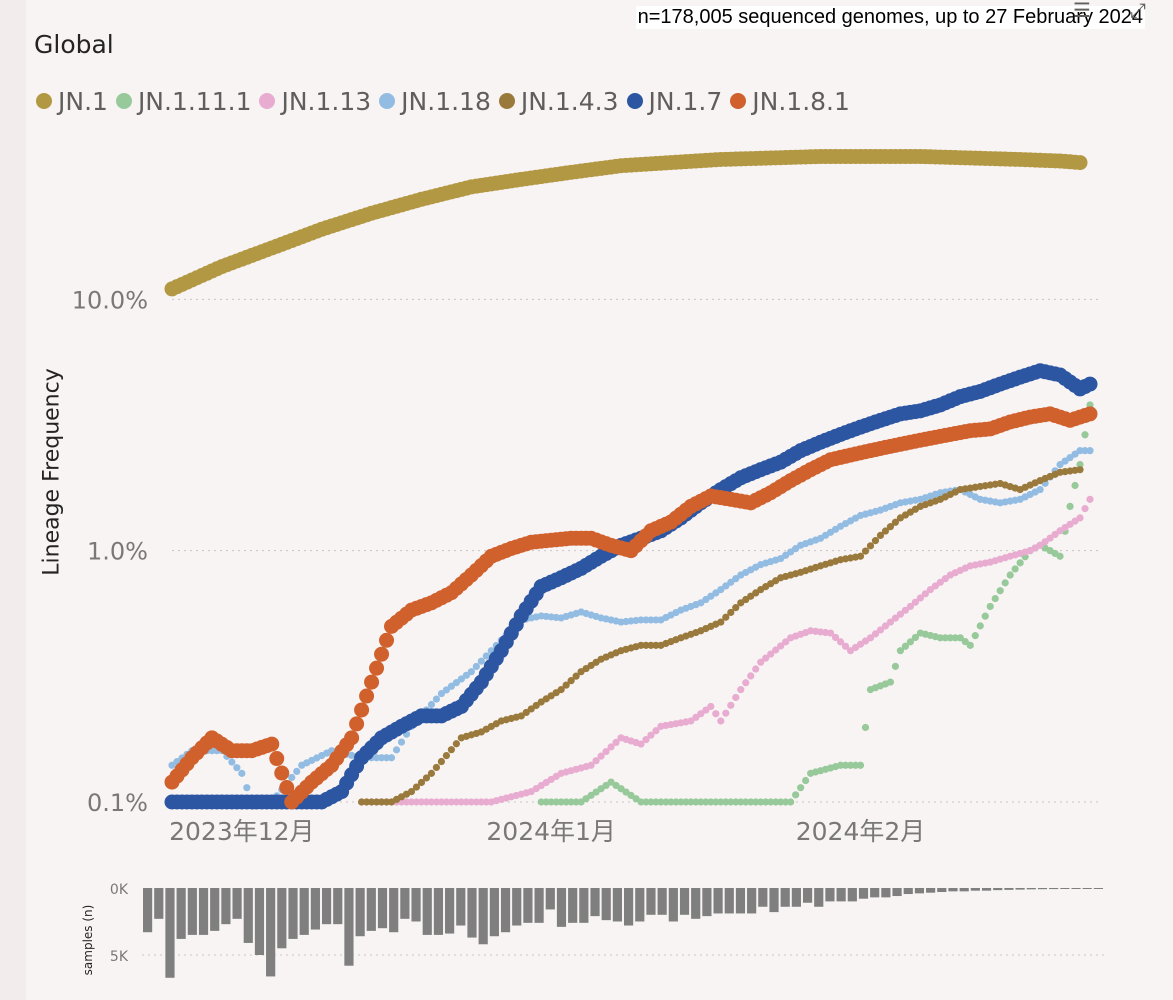 The width and height of the screenshot is (1173, 1000). Describe the element at coordinates (110, 300) in the screenshot. I see `y-tick-label: 10.0%` at that location.